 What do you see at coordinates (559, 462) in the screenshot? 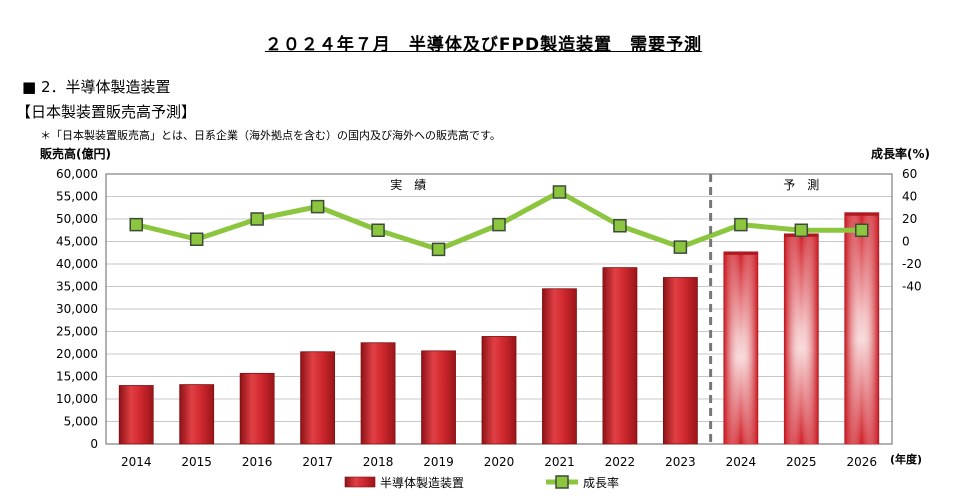
I see `x-tick-label: 2021` at bounding box center [559, 462].